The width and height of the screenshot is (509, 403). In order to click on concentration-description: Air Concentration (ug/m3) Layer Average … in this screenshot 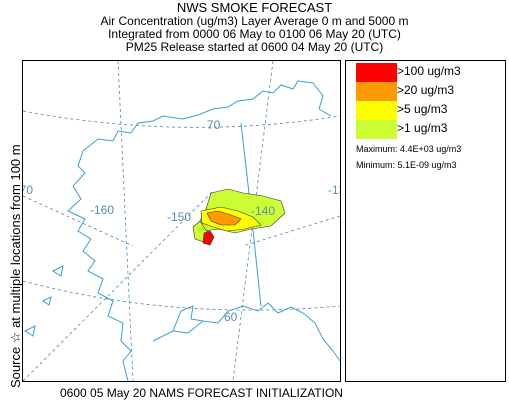, I will do `click(254, 21)`.